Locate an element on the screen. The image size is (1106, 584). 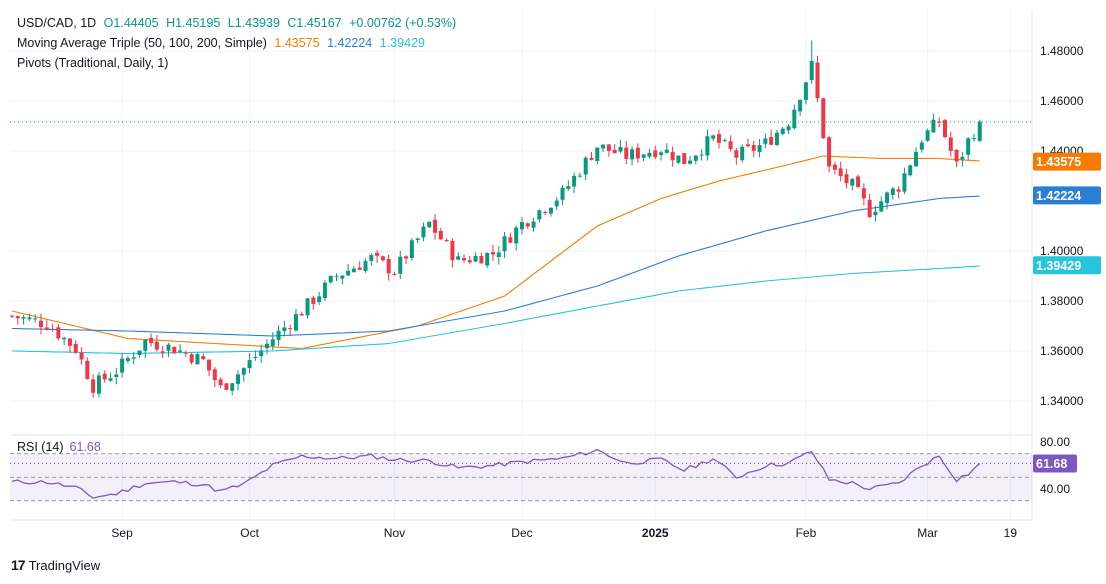
rsi-legend-label: RSI (14) is located at coordinates (40, 447).